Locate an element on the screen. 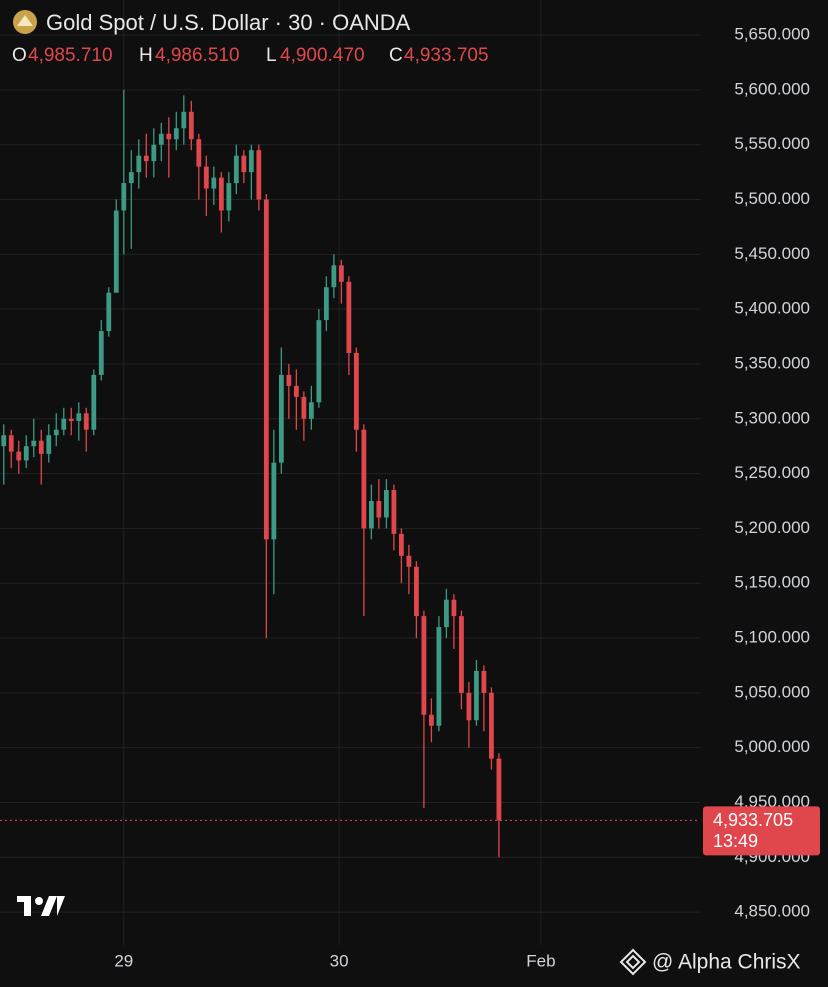 This screenshot has height=987, width=828. y-tick-label: 5,450.000 is located at coordinates (772, 253).